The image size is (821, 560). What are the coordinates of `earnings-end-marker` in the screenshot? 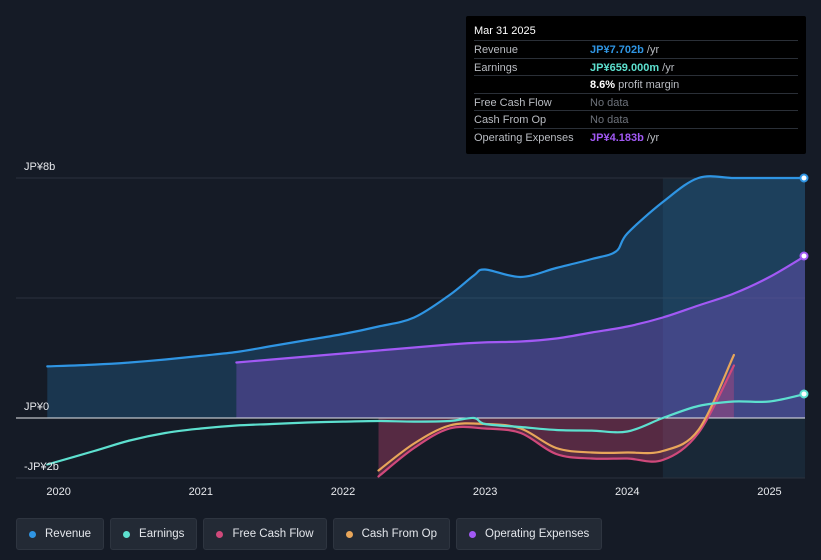 It's located at (804, 394).